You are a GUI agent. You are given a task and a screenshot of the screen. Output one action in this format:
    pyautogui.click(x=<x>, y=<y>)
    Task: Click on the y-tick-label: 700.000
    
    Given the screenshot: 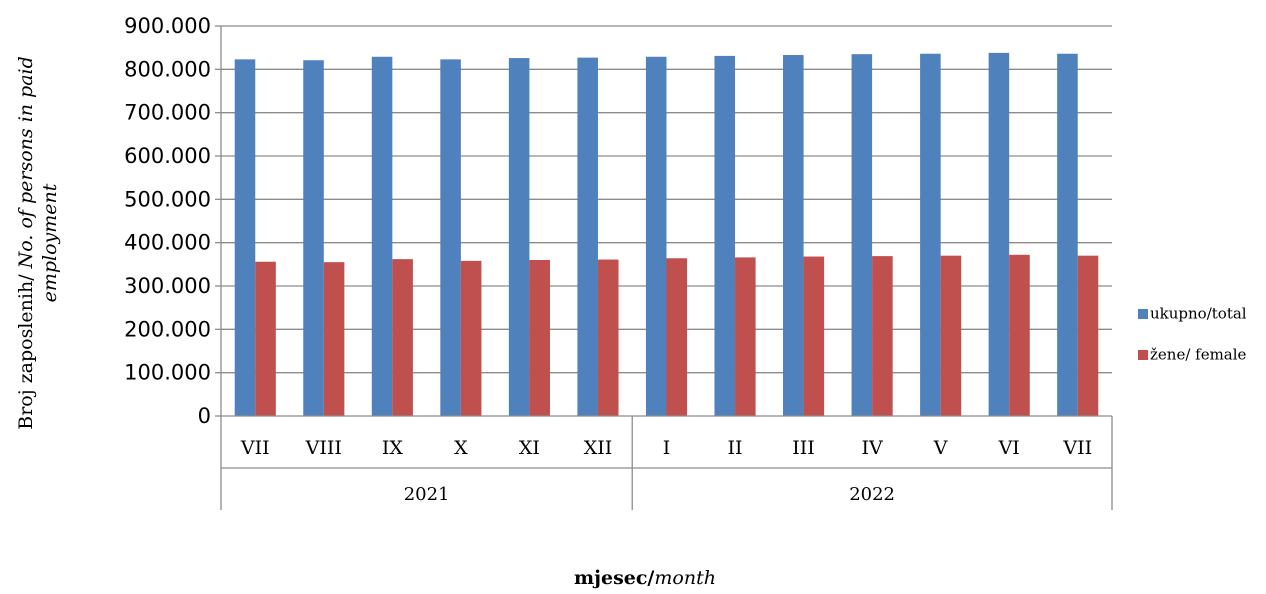 What is the action you would take?
    pyautogui.click(x=167, y=113)
    